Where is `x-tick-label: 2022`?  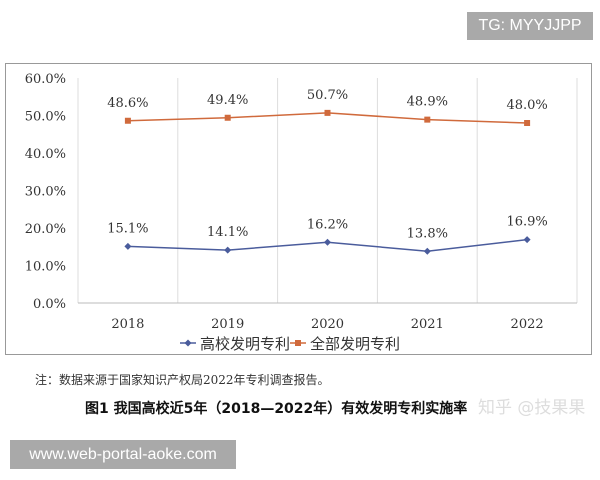
x-tick-label: 2022 is located at coordinates (527, 324).